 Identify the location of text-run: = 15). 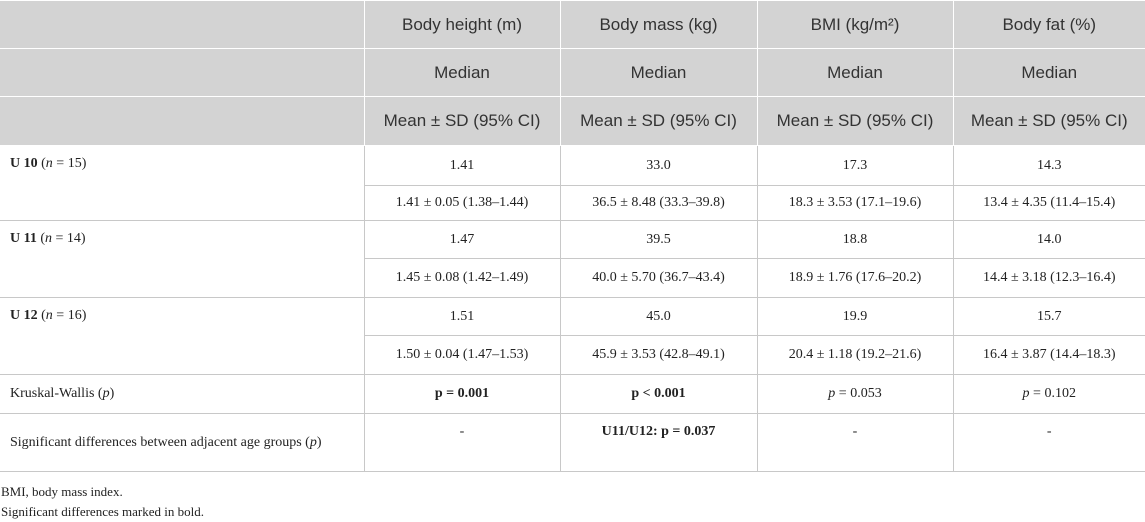
(69, 163).